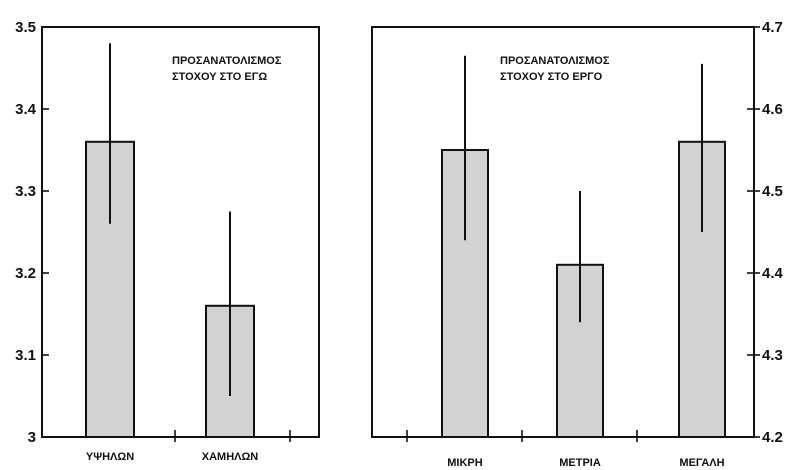  What do you see at coordinates (555, 61) in the screenshot?
I see `panel-title-right-line-1: ΠΡΟΣΑΝΑΤΟΛΙΣΜΟΣ` at bounding box center [555, 61].